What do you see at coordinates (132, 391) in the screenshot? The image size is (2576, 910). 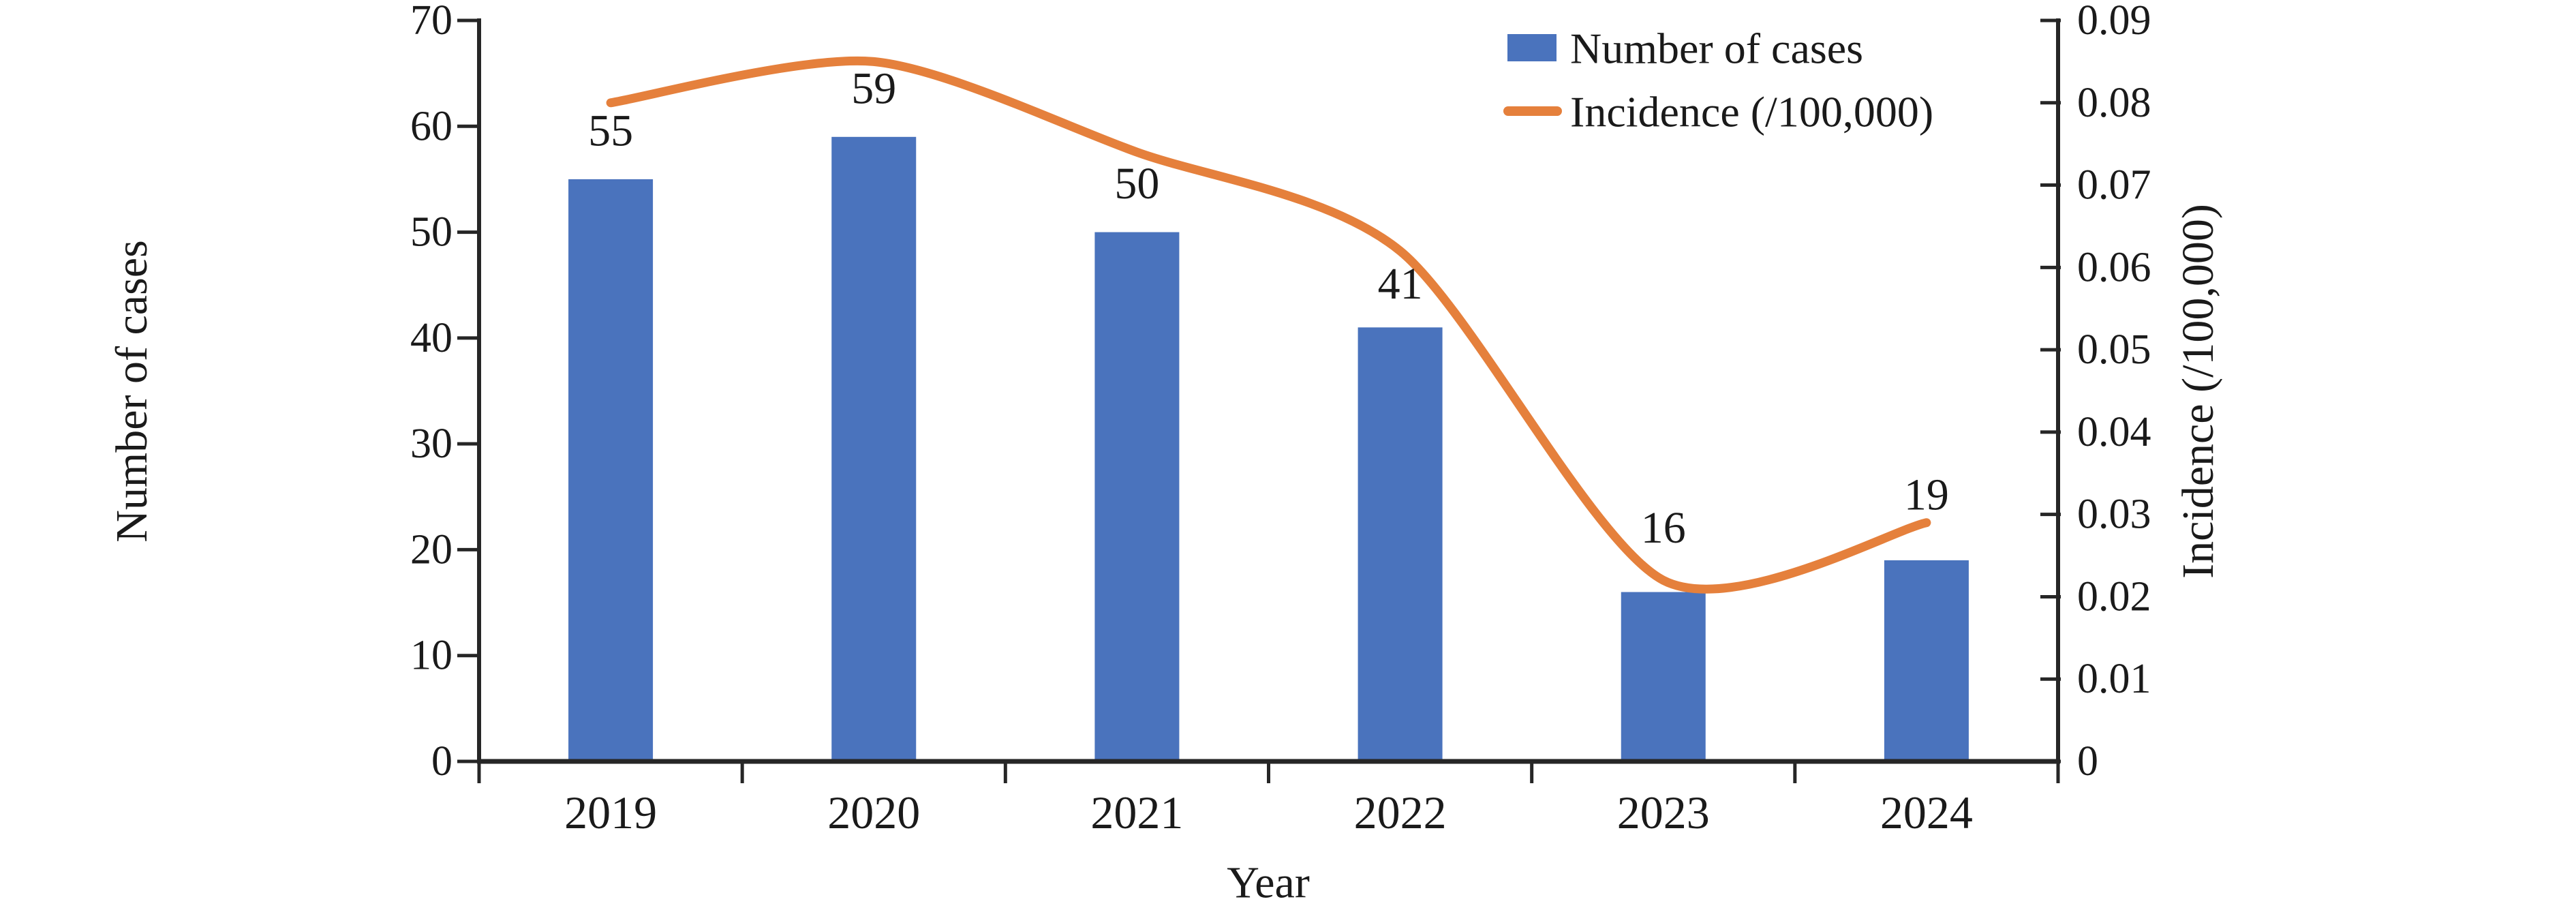 I see `left-axis-title: Number of cases` at bounding box center [132, 391].